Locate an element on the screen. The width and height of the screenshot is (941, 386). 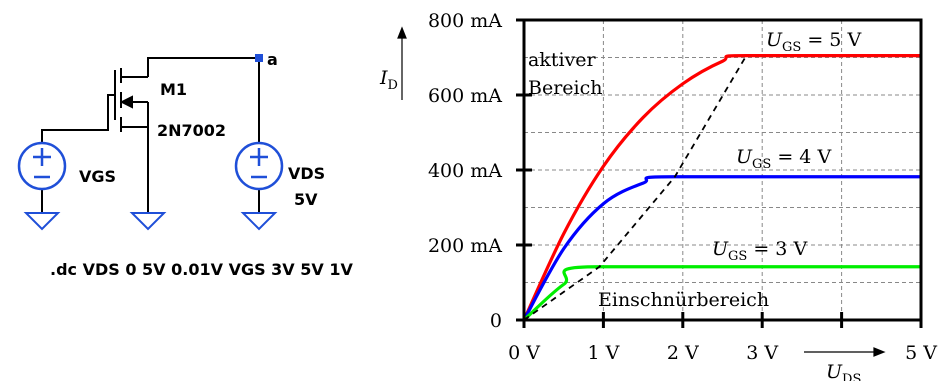
ground-vds is located at coordinates (259, 221).